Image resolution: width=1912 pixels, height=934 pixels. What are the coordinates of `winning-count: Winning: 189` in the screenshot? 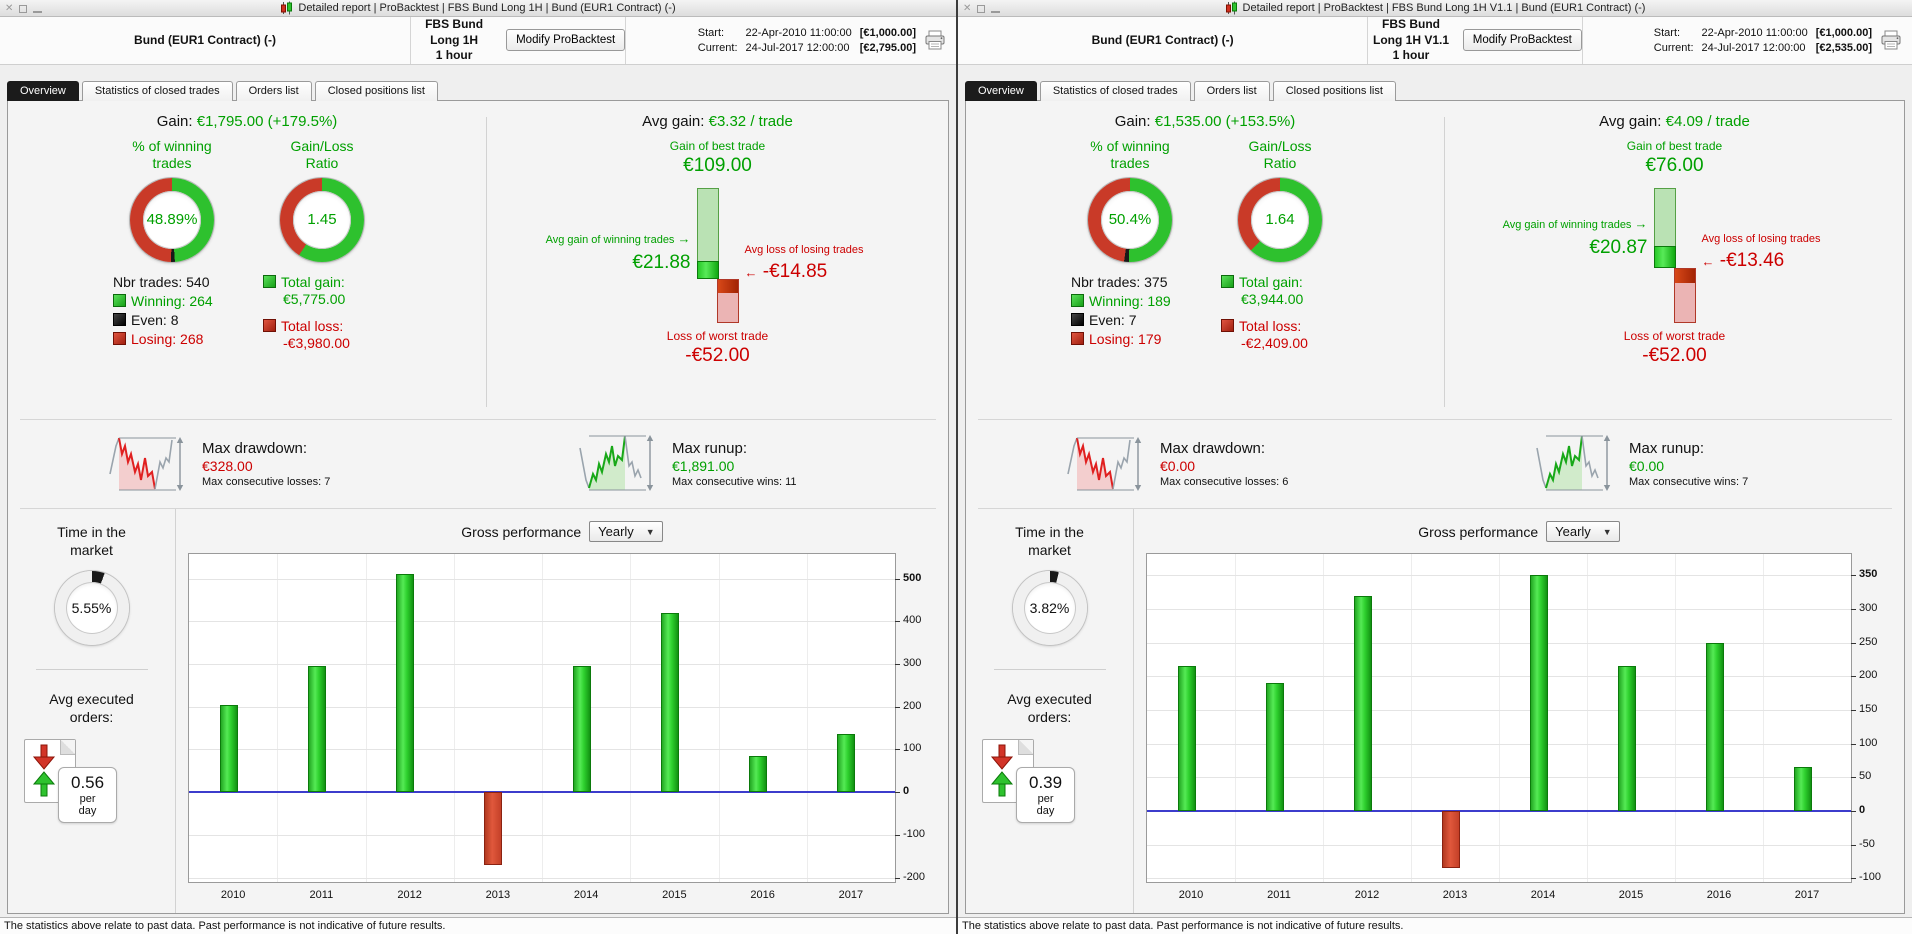 It's located at (1130, 300).